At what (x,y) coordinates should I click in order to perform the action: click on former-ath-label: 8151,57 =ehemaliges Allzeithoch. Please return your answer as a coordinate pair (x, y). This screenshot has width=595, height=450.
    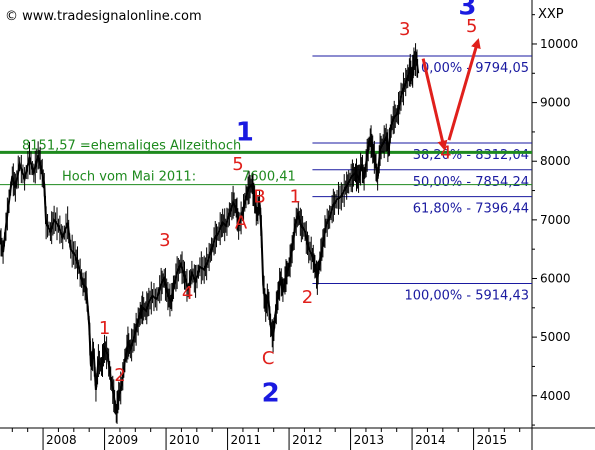
    Looking at the image, I should click on (131, 145).